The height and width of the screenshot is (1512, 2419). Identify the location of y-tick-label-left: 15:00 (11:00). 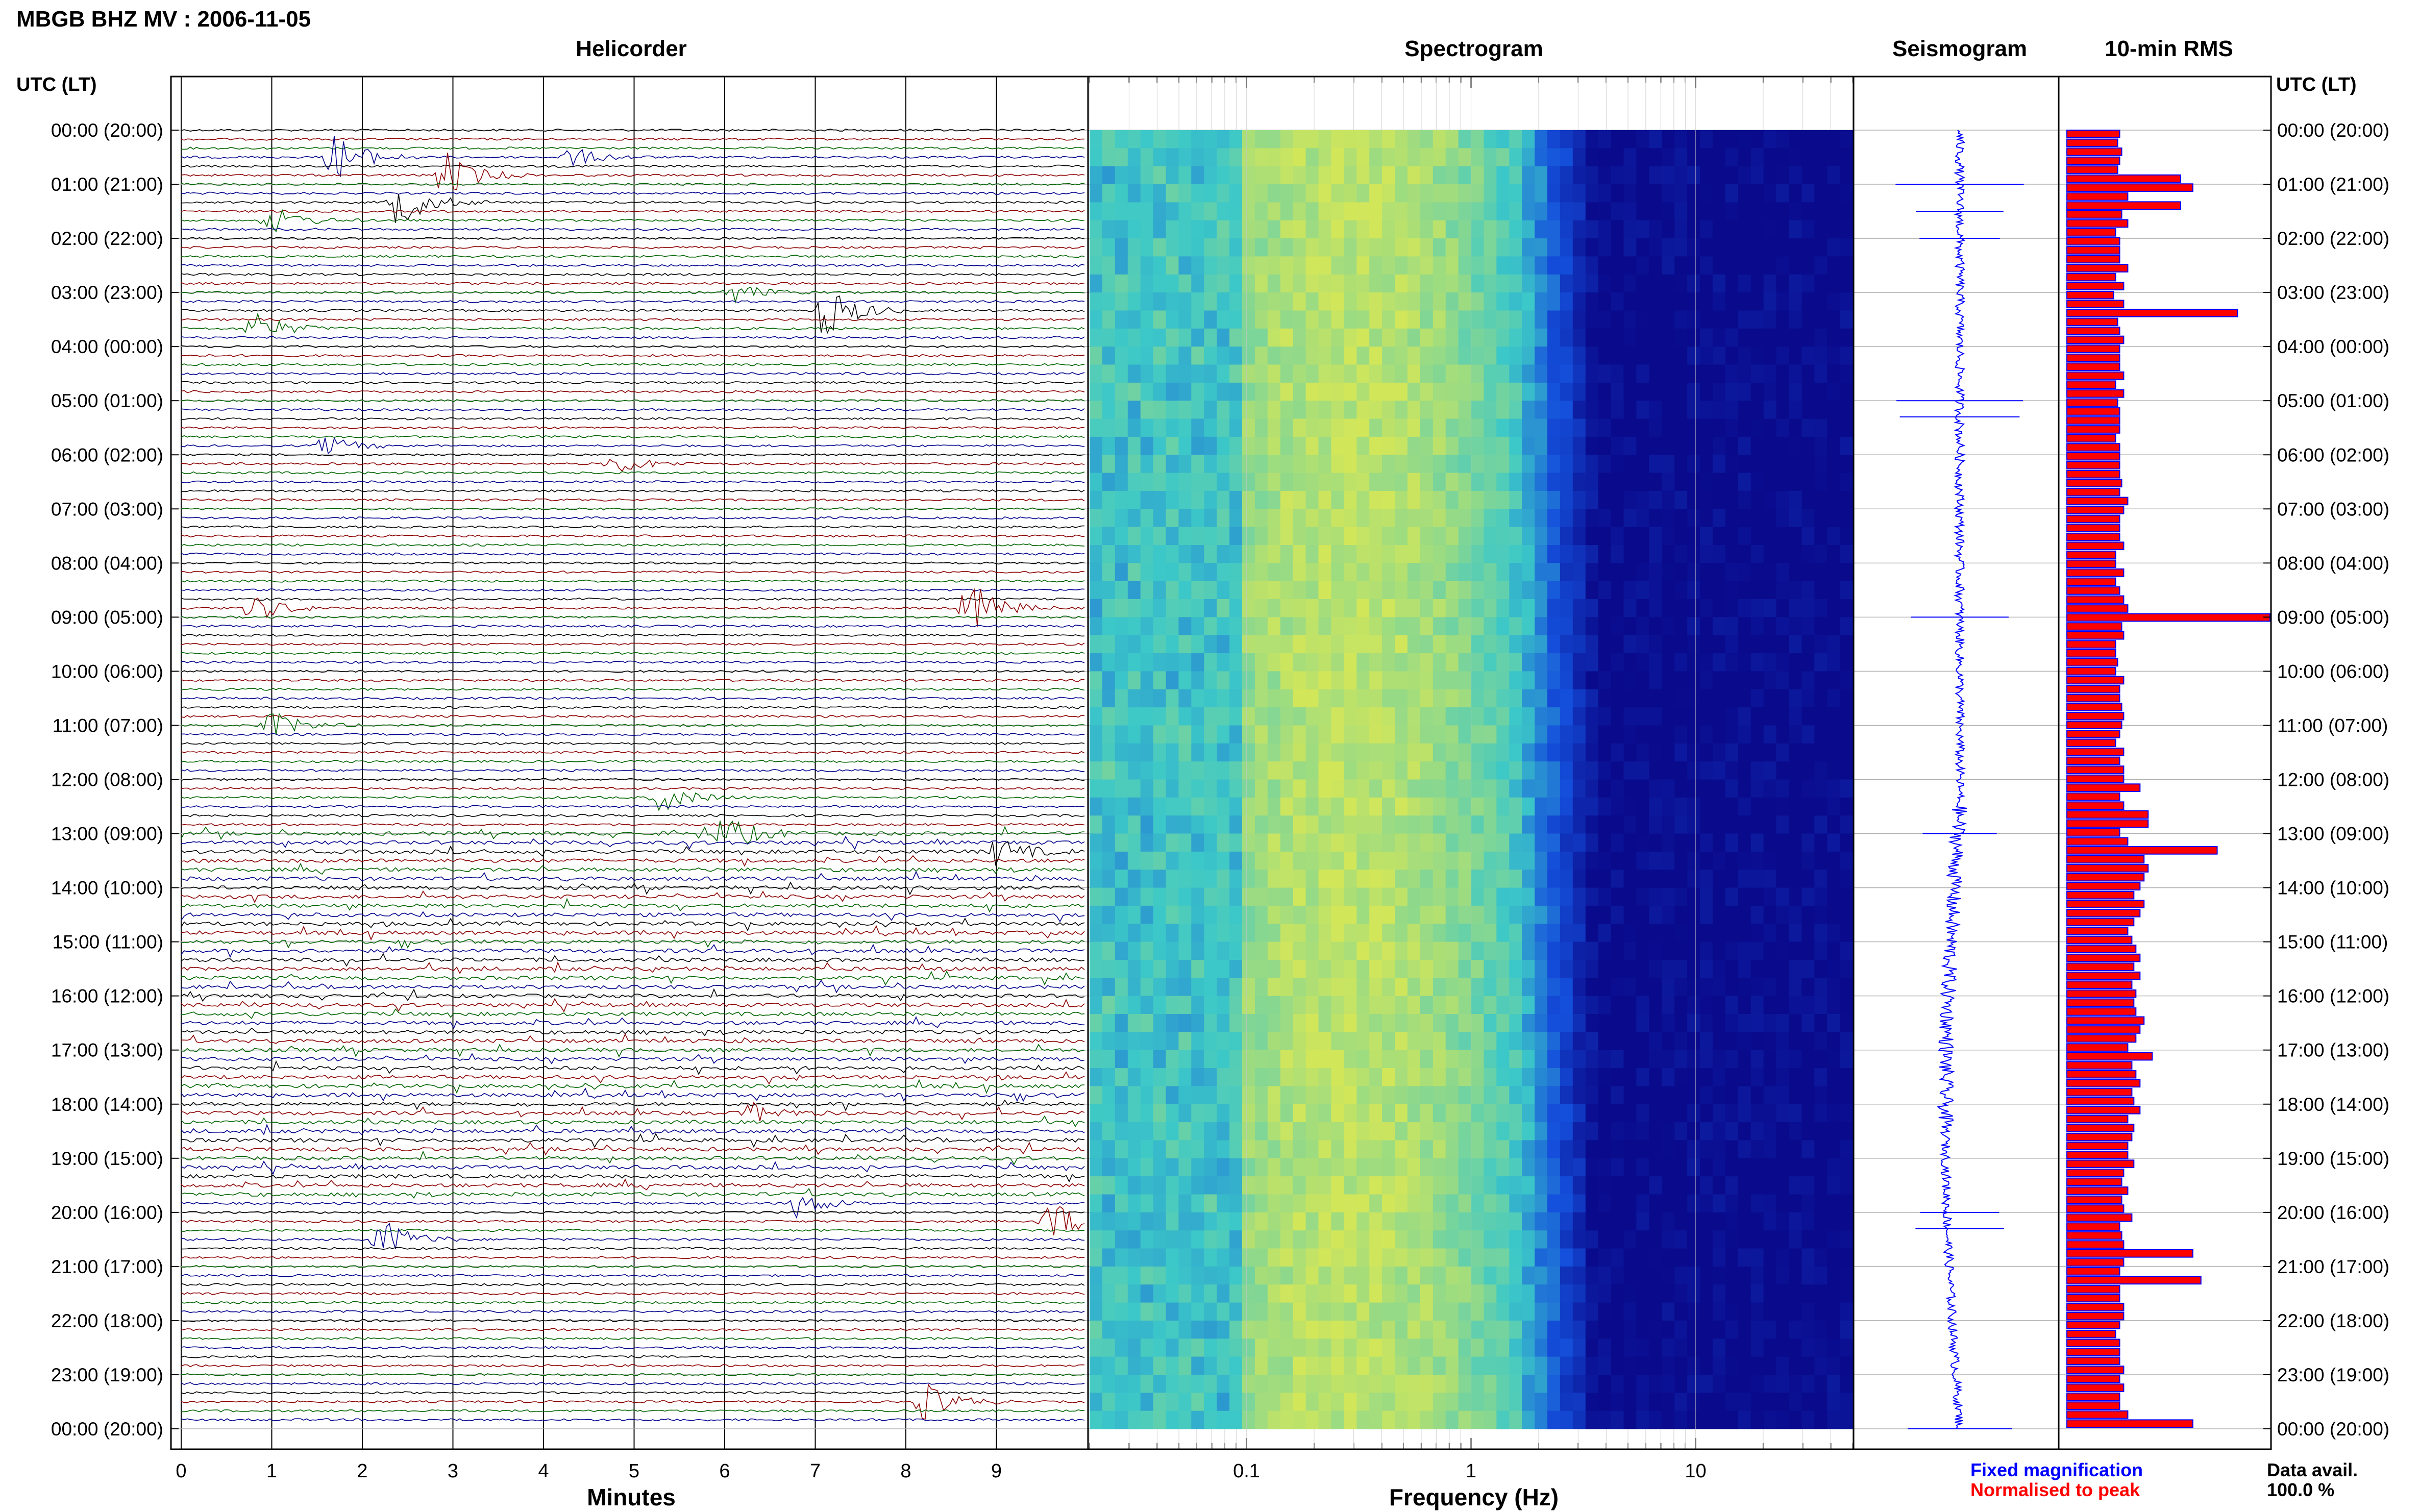
(108, 942).